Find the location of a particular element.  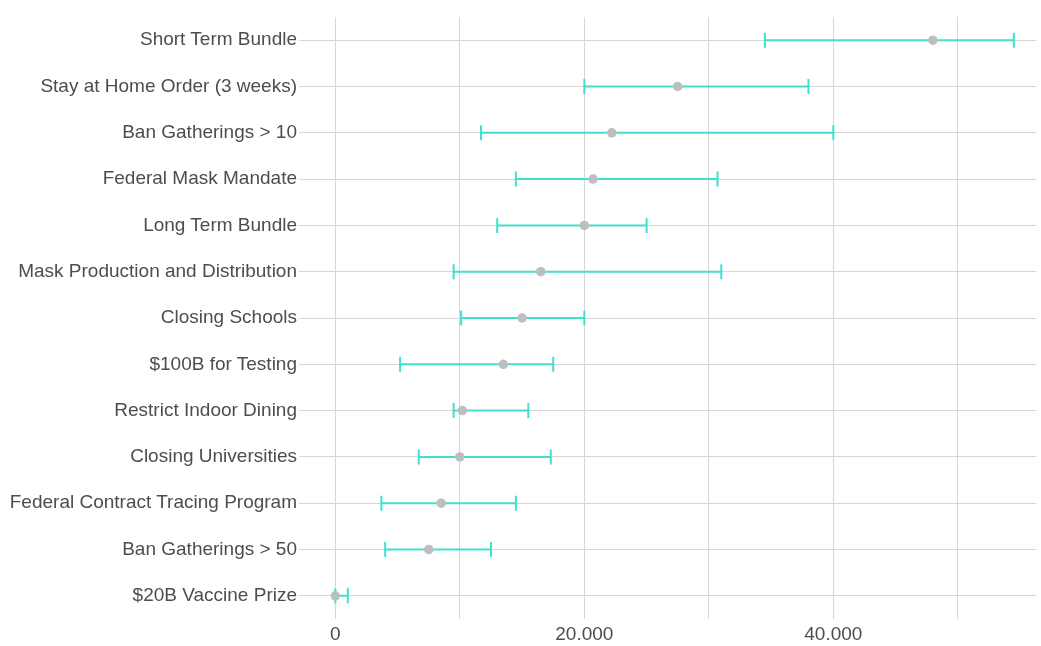

y-tick-label: Ban Gatherings > 50 is located at coordinates (209, 548).